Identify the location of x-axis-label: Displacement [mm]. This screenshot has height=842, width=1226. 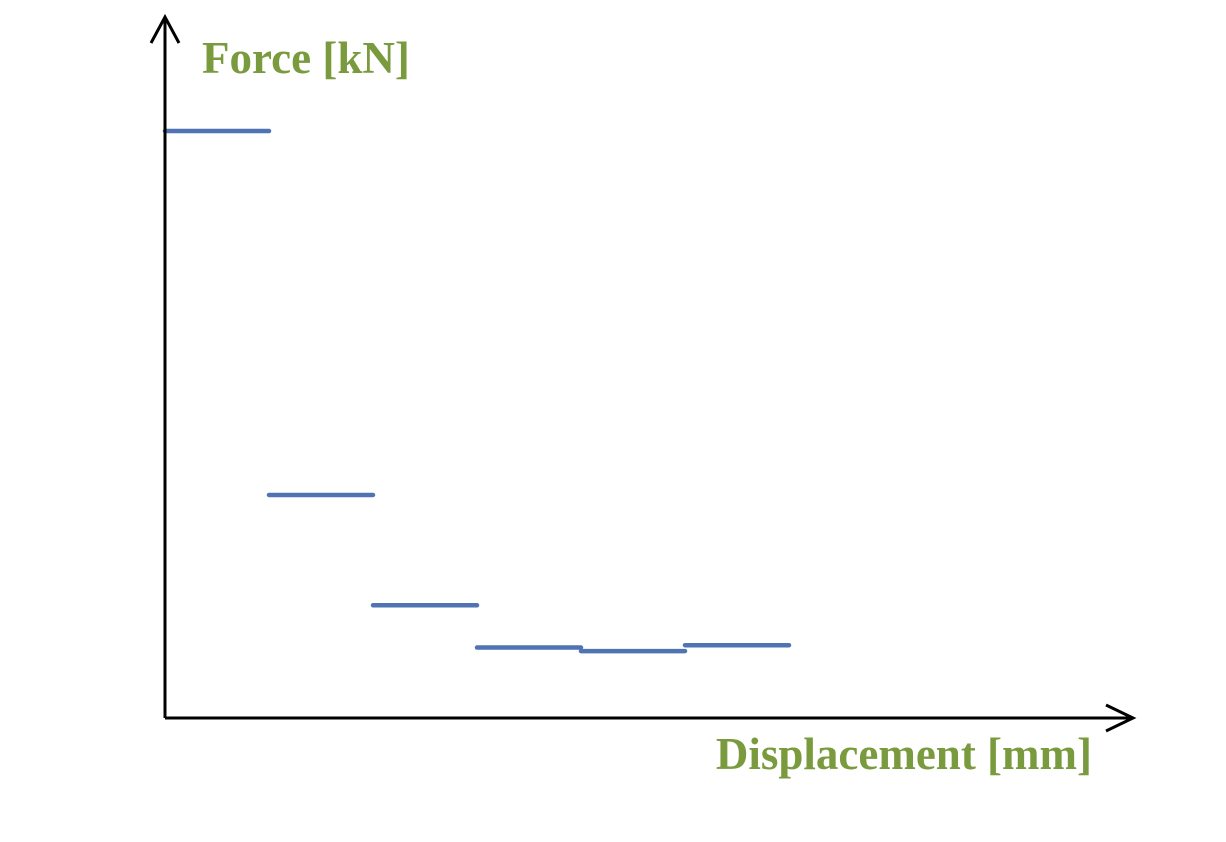
(904, 754).